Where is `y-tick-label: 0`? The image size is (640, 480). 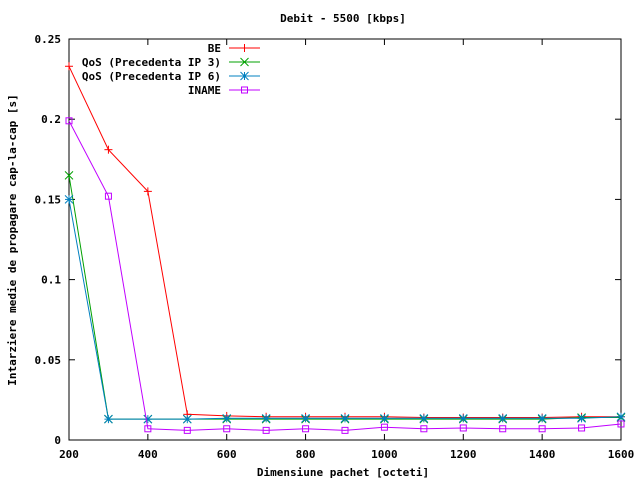
y-tick-label: 0 is located at coordinates (57, 440).